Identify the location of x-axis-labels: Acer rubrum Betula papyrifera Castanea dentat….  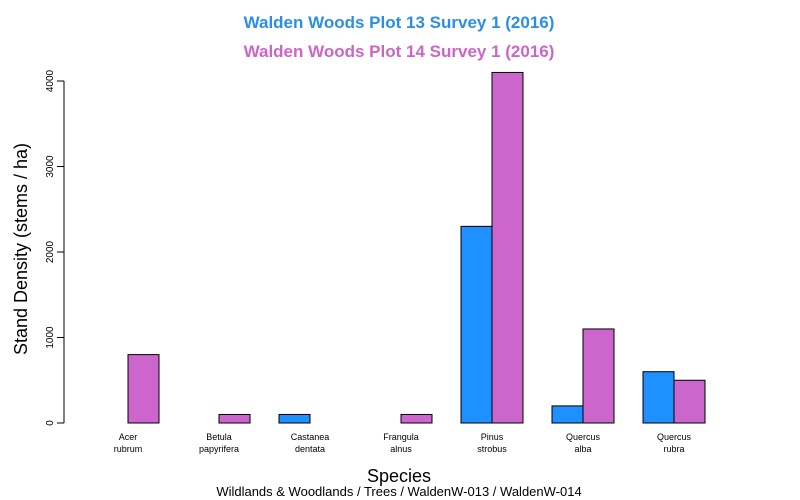
(403, 443).